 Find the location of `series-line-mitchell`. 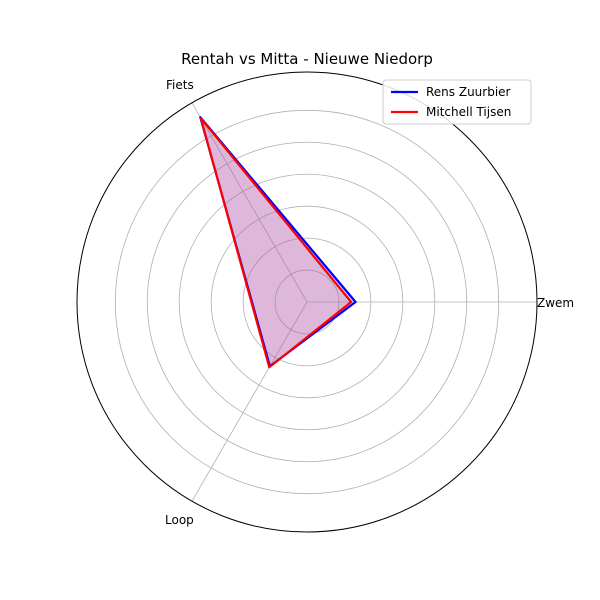

series-line-mitchell is located at coordinates (276, 243).